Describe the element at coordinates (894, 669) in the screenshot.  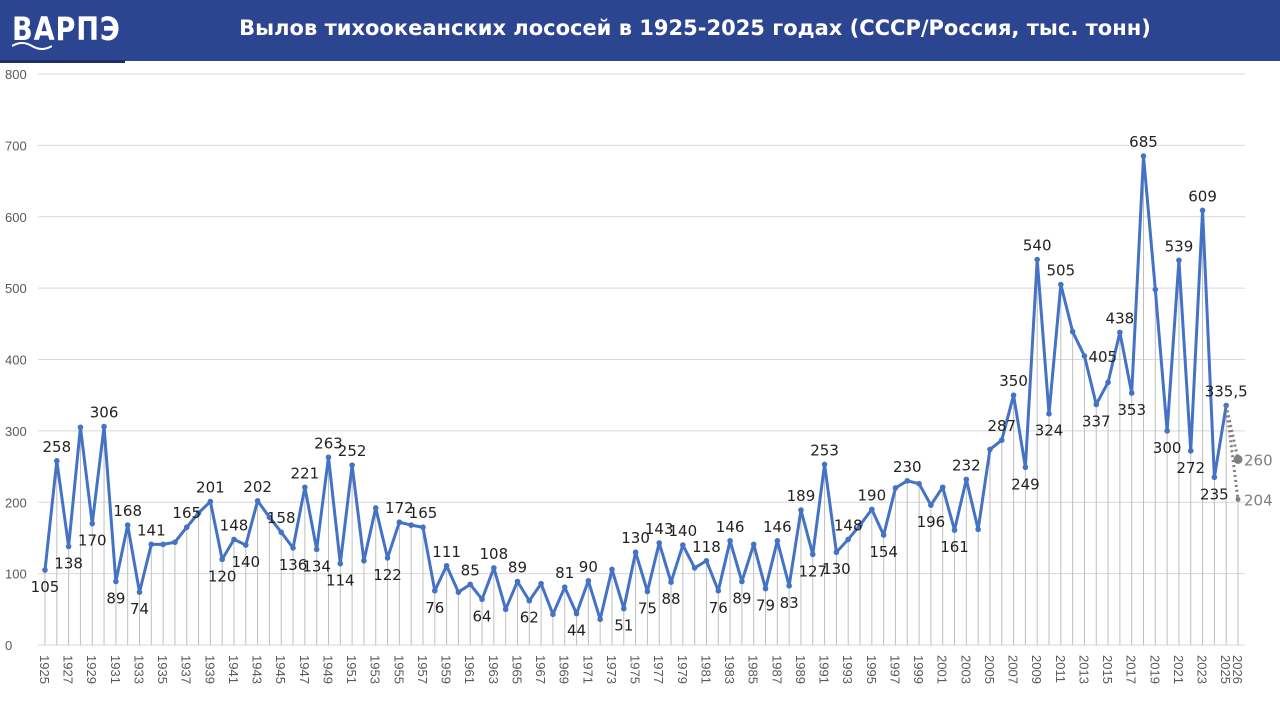
I see `x-tick-label: 1997` at that location.